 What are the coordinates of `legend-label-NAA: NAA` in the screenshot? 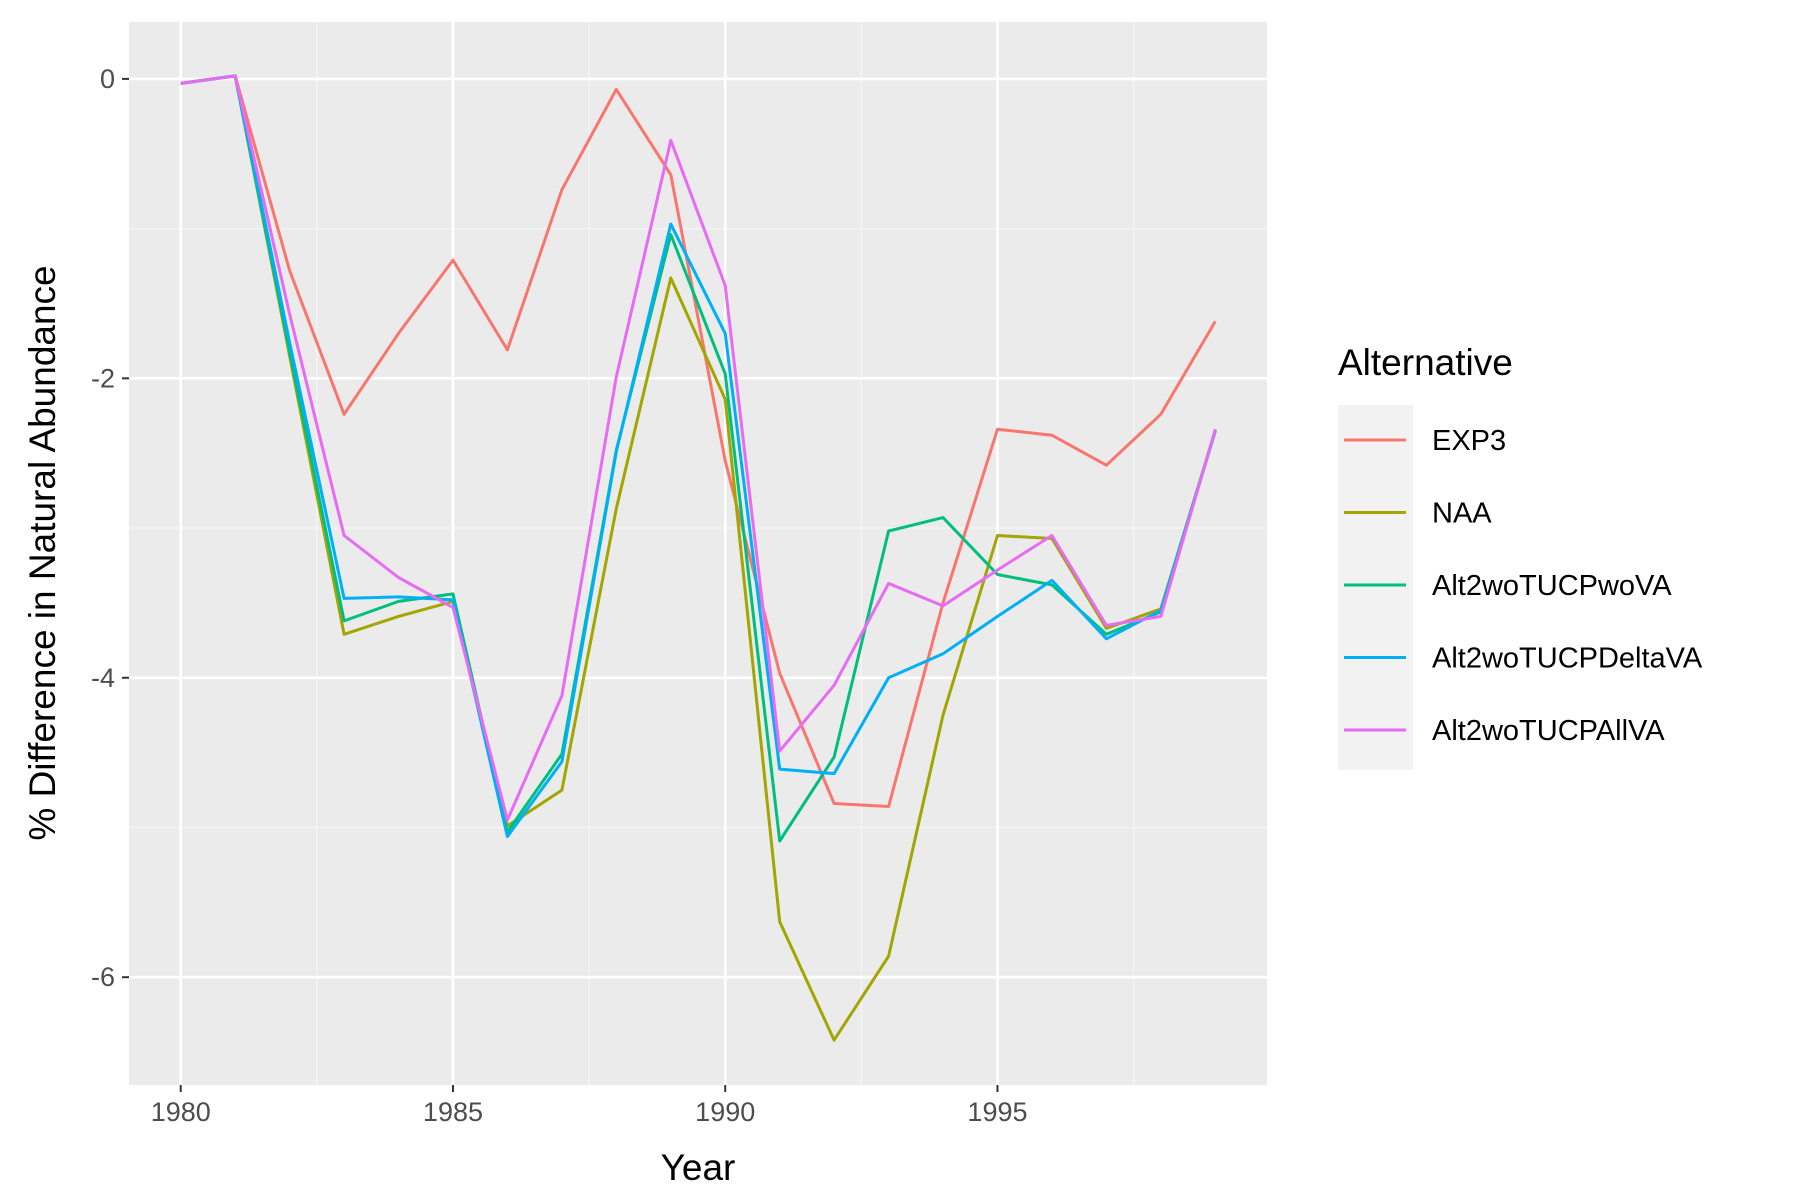 It's located at (1462, 514).